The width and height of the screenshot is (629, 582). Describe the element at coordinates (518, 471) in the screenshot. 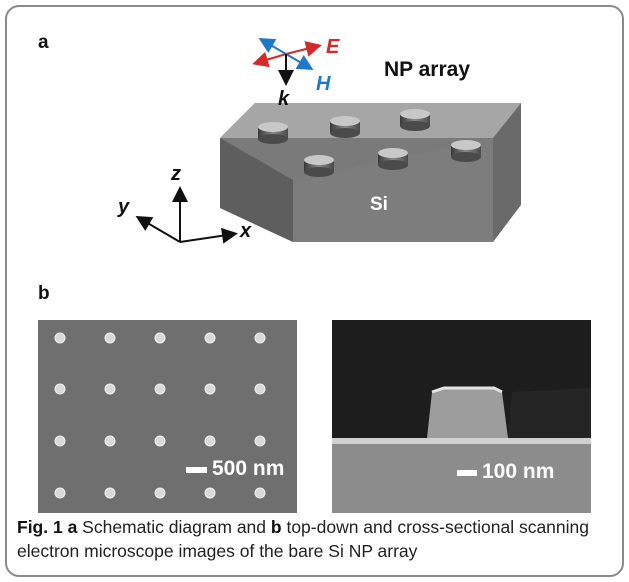

I see `scale-label-100nm: 100 nm` at that location.